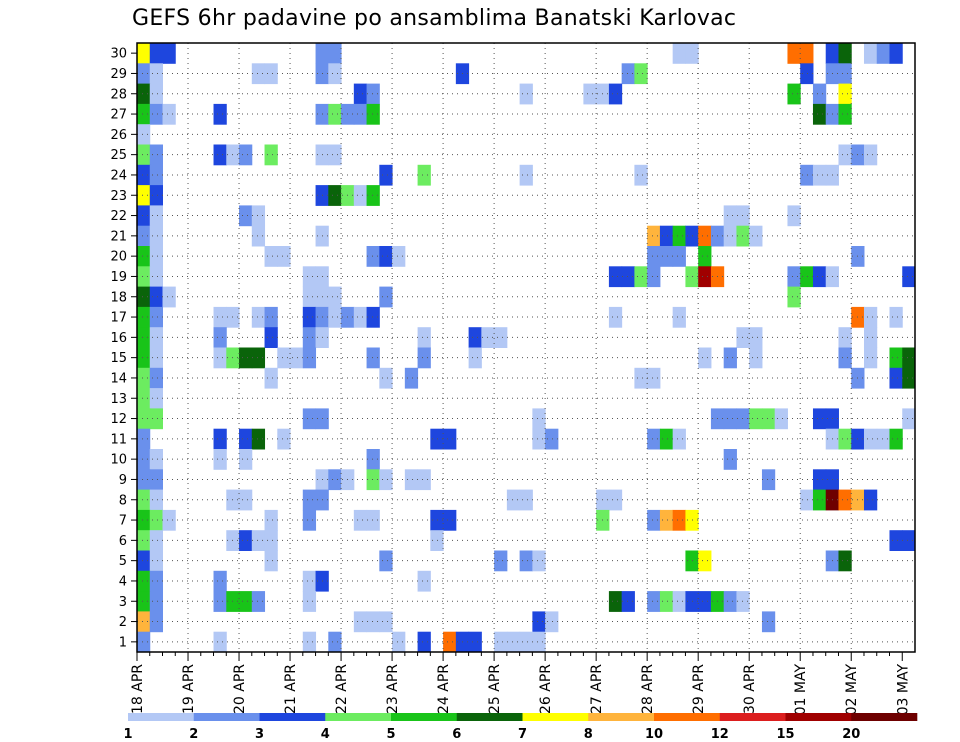 The height and width of the screenshot is (742, 960). What do you see at coordinates (903, 690) in the screenshot?
I see `x-tick-label: 03 MAY` at bounding box center [903, 690].